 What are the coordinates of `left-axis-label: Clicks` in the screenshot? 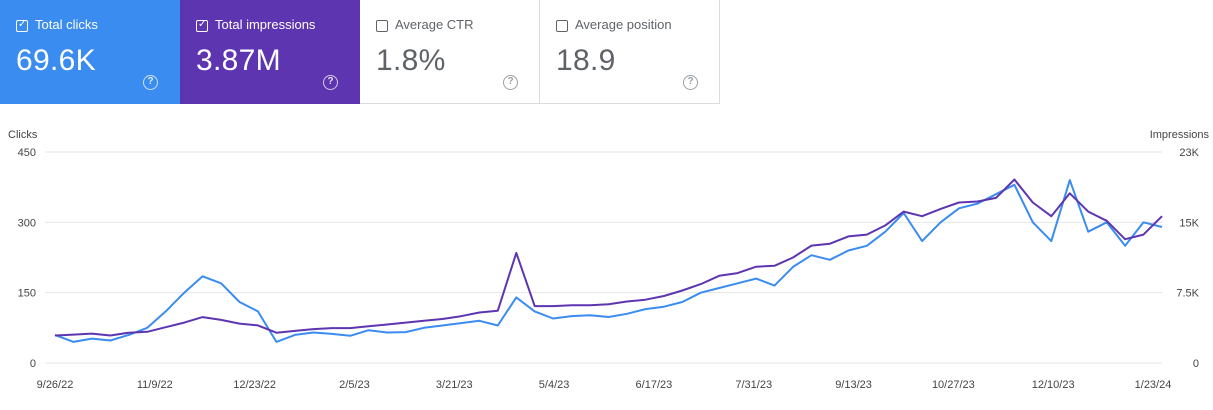 It's located at (23, 135).